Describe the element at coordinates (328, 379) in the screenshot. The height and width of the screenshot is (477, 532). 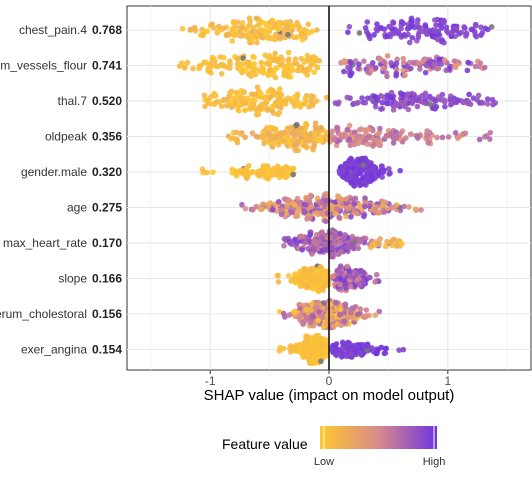
I see `x-axis-ticks: -1 0 1` at that location.